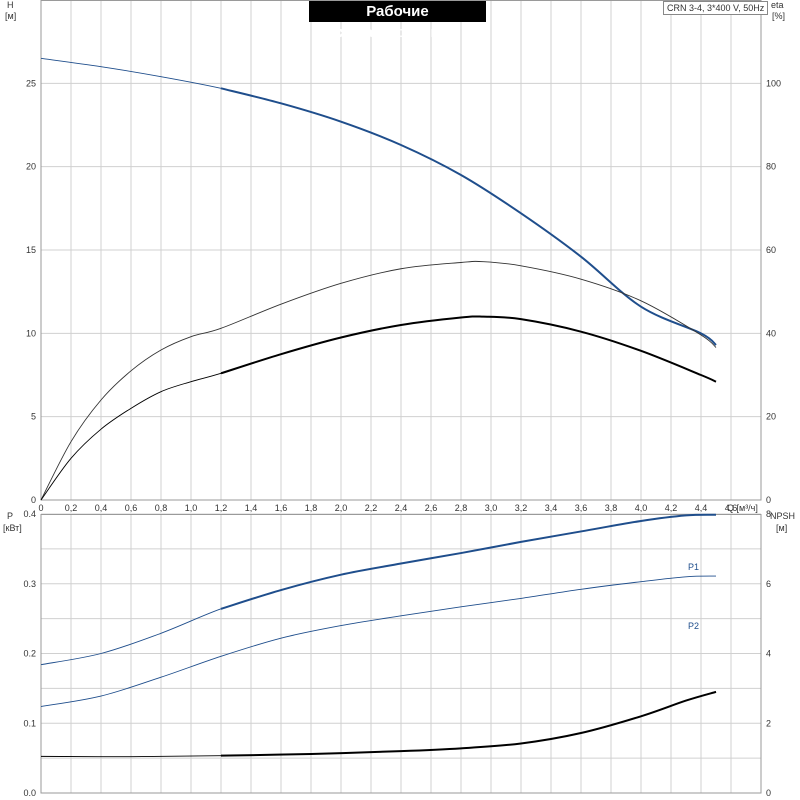 Image resolution: width=800 pixels, height=800 pixels. What do you see at coordinates (29, 514) in the screenshot?
I see `left-tick-label: 0.4` at bounding box center [29, 514].